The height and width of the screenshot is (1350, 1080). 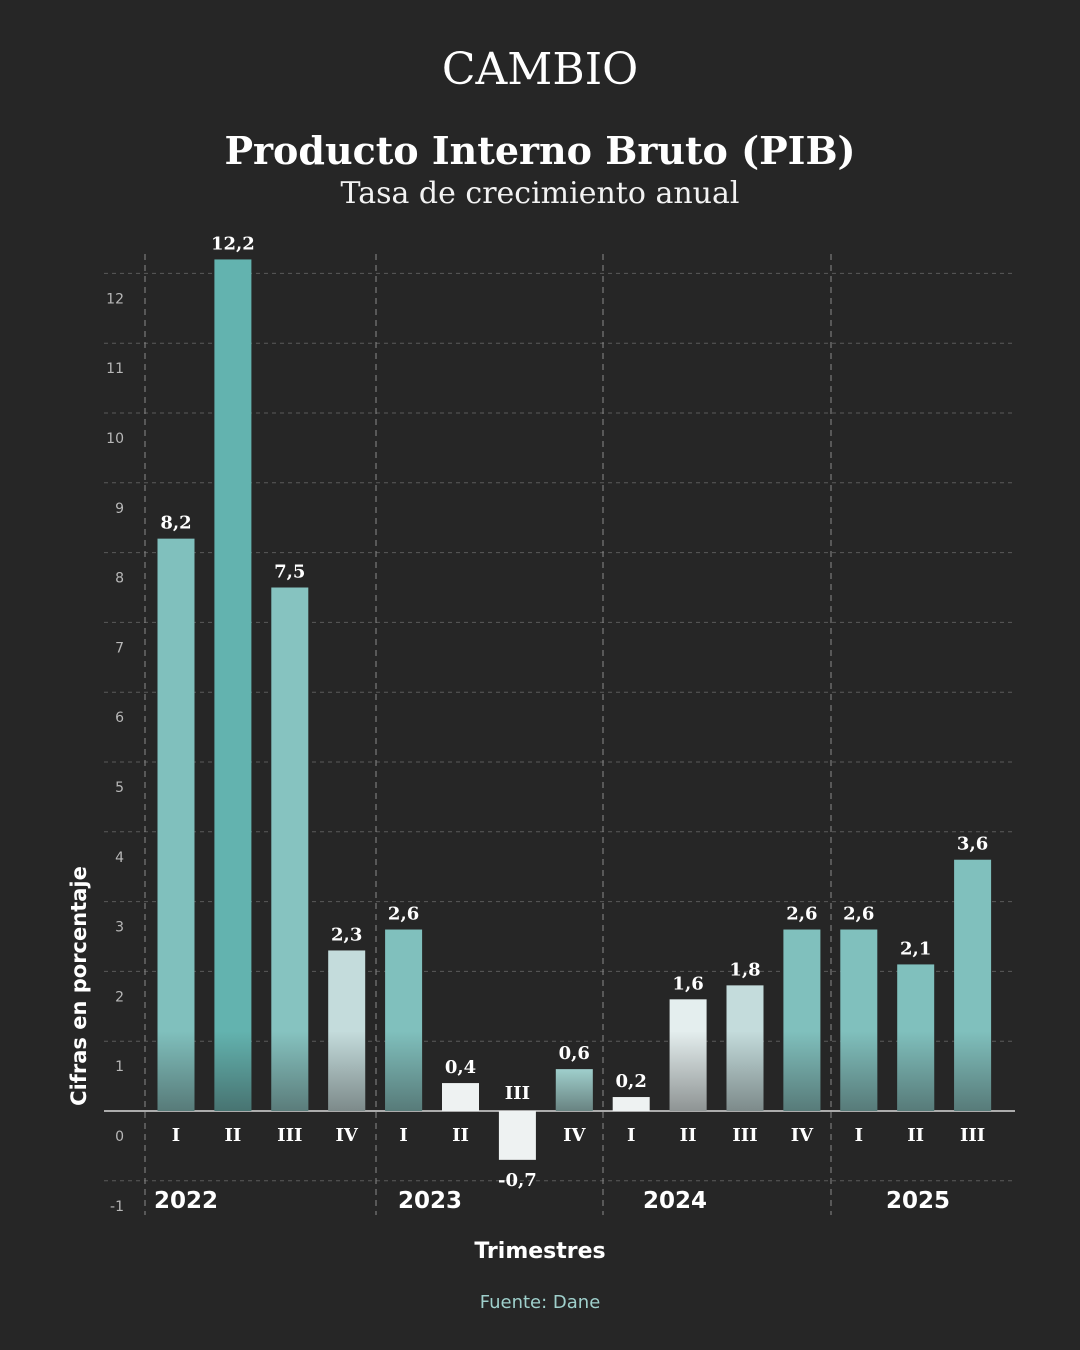 What do you see at coordinates (119, 509) in the screenshot?
I see `y-tick-label: 9` at bounding box center [119, 509].